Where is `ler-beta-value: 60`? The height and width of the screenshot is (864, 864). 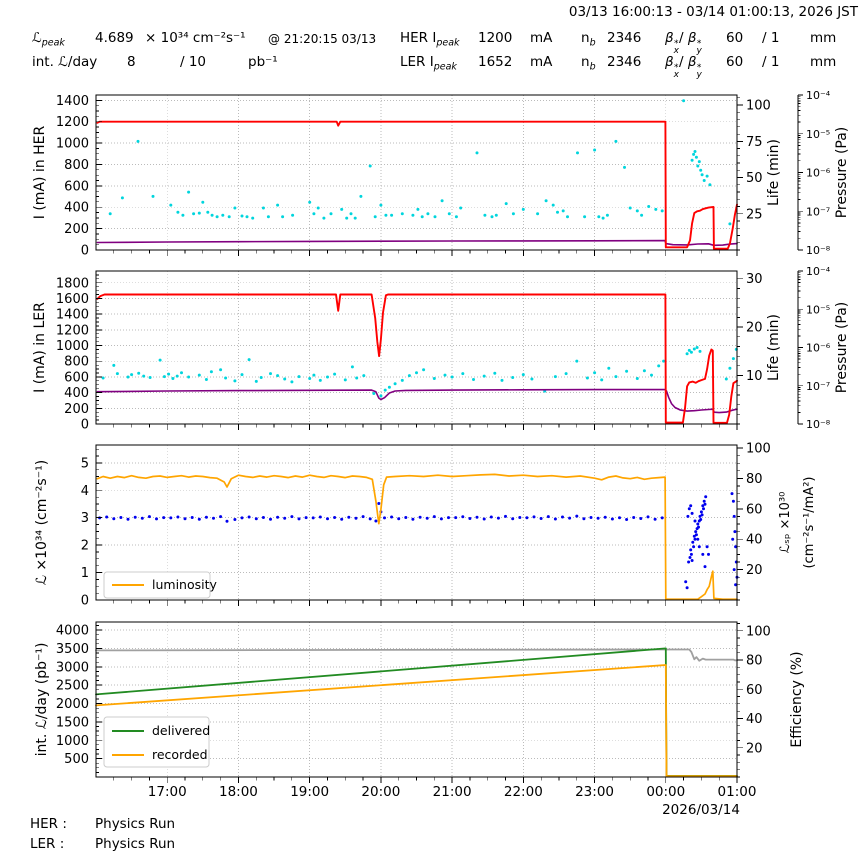 ler-beta-value: 60 is located at coordinates (735, 62).